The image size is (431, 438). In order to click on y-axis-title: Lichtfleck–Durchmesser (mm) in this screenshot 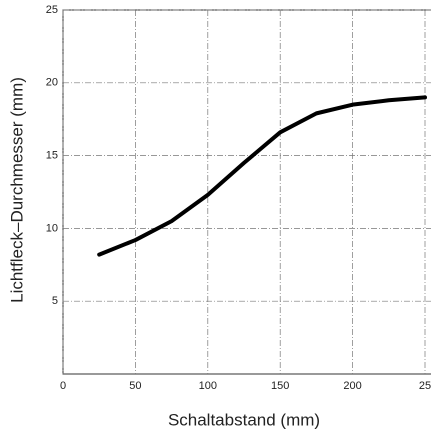, I will do `click(16, 190)`.